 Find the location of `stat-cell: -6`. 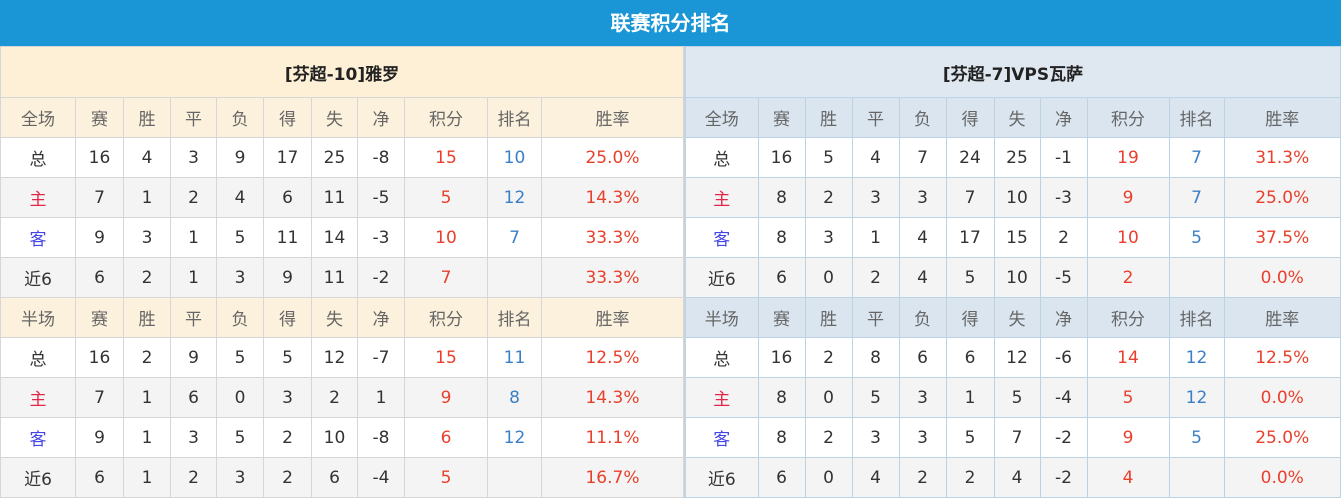

stat-cell: -6 is located at coordinates (1063, 357).